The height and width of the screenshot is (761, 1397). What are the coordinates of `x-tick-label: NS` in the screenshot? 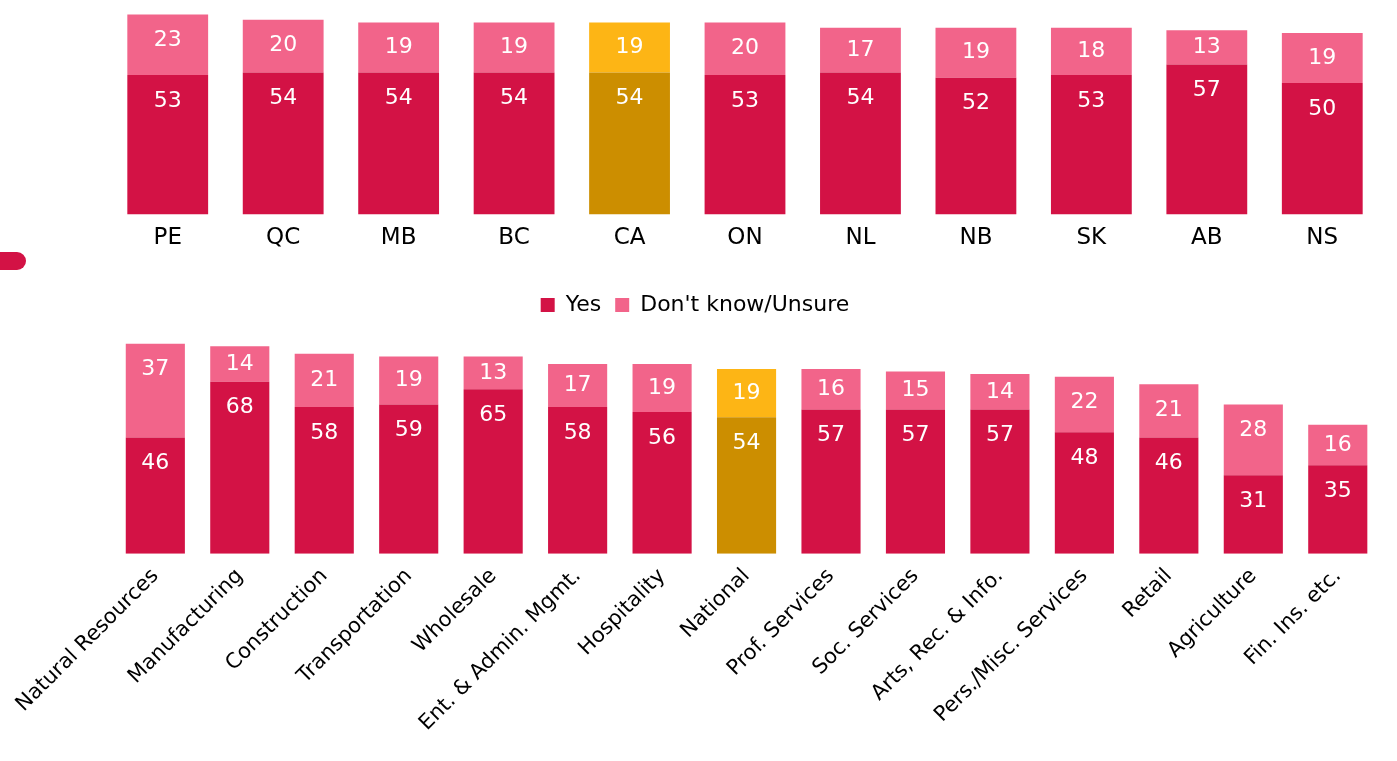 It's located at (1322, 236).